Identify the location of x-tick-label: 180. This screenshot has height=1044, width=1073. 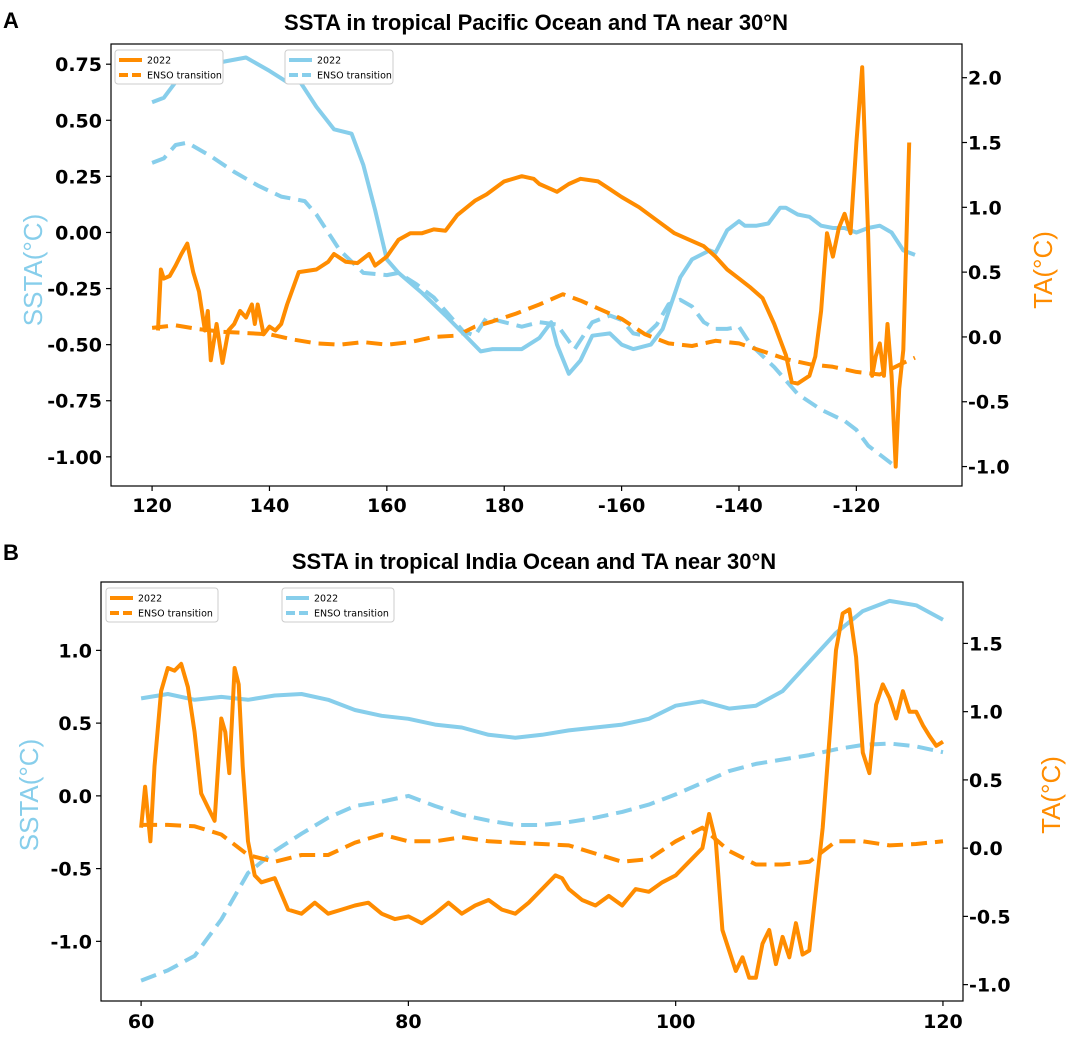
(504, 506).